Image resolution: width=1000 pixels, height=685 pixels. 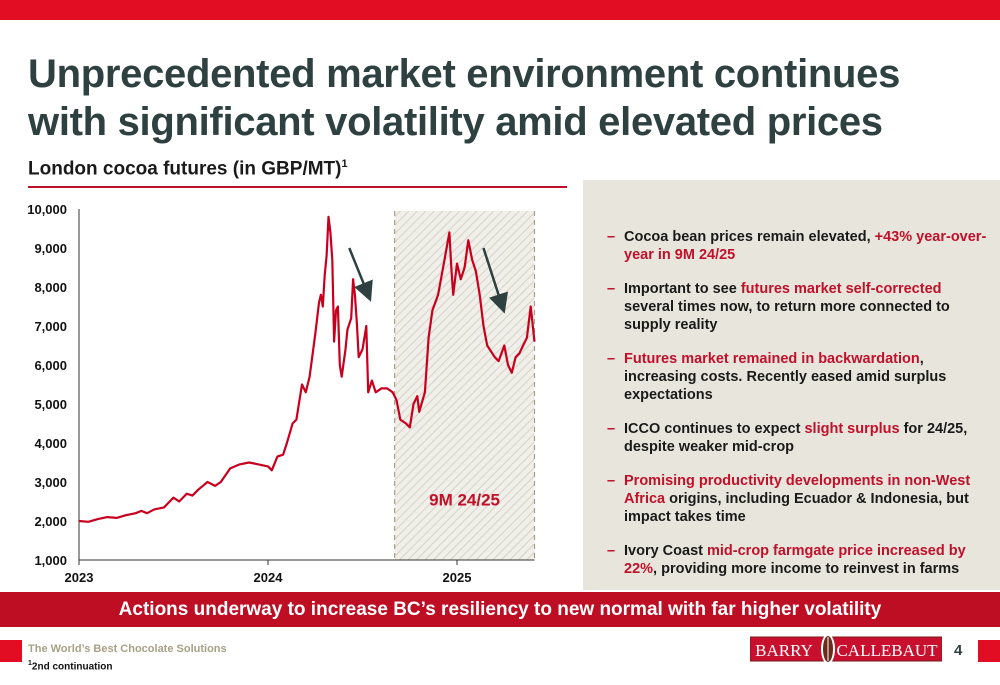 What do you see at coordinates (958, 650) in the screenshot?
I see `page-number: 4` at bounding box center [958, 650].